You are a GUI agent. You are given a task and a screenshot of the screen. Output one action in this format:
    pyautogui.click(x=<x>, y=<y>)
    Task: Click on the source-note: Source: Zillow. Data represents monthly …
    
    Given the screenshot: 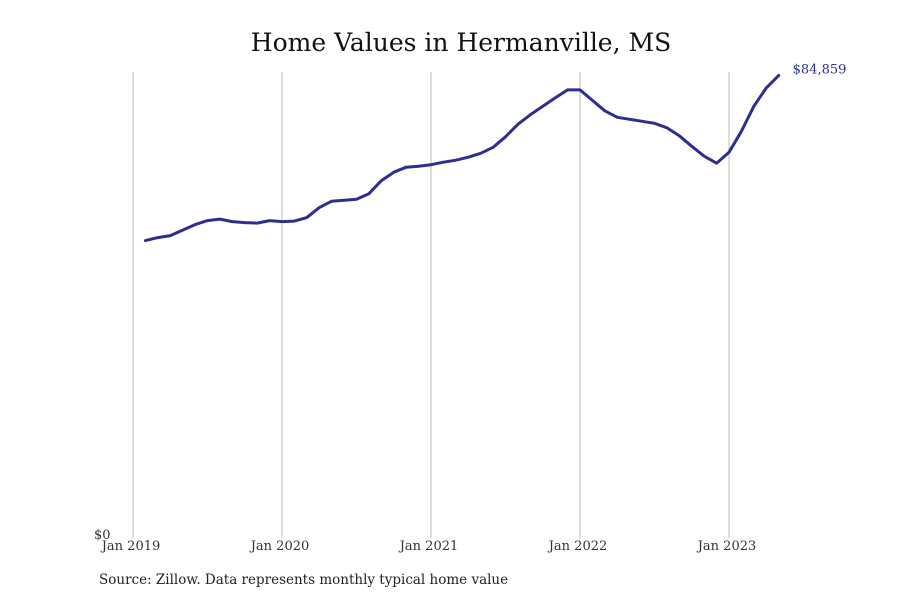 What is the action you would take?
    pyautogui.click(x=304, y=580)
    